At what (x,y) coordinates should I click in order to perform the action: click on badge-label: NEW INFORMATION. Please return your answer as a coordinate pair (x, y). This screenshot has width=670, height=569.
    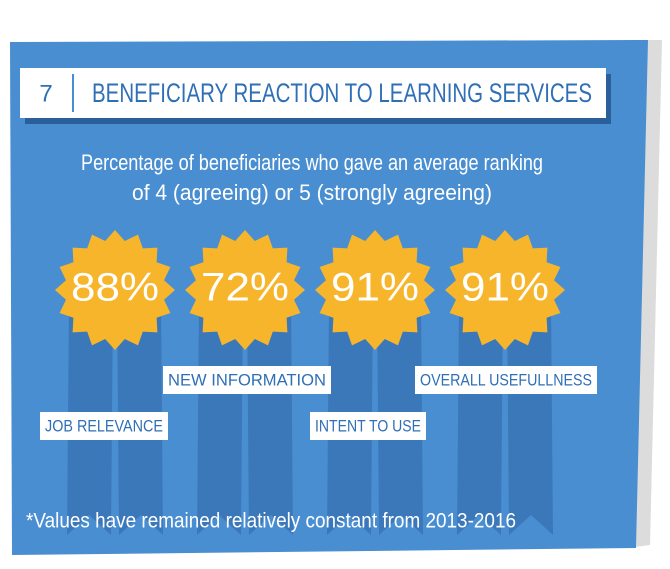
    Looking at the image, I should click on (247, 379).